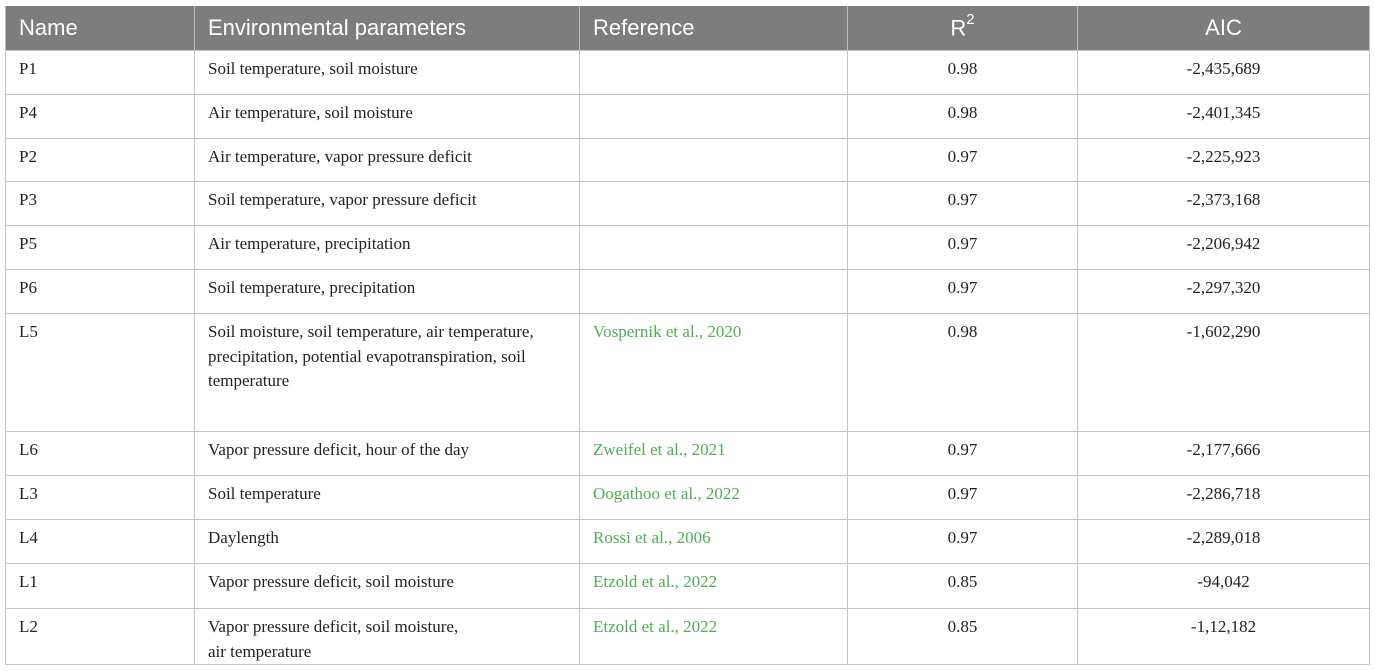  I want to click on cell-name: P1, so click(100, 72).